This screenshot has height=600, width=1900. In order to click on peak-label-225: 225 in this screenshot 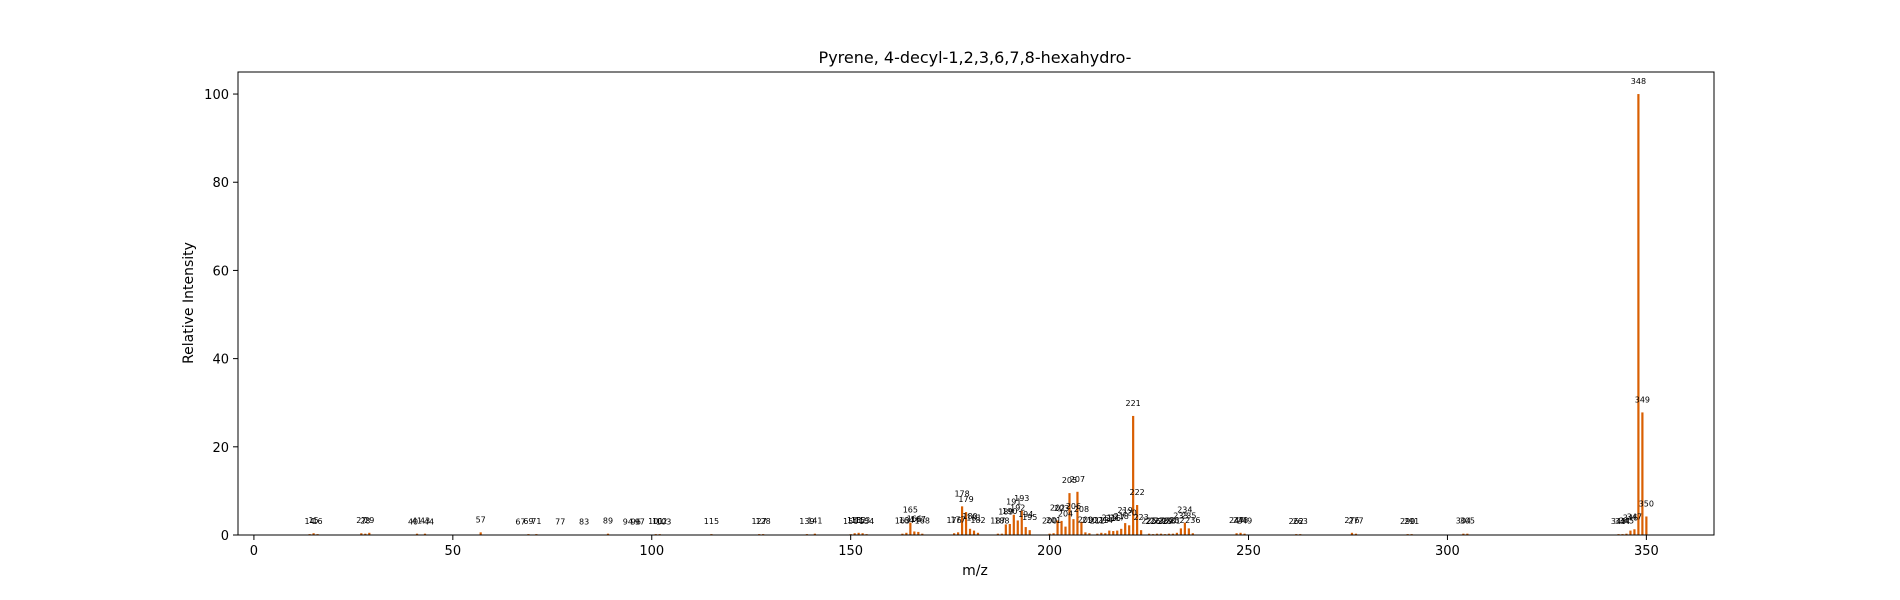, I will do `click(1148, 521)`.